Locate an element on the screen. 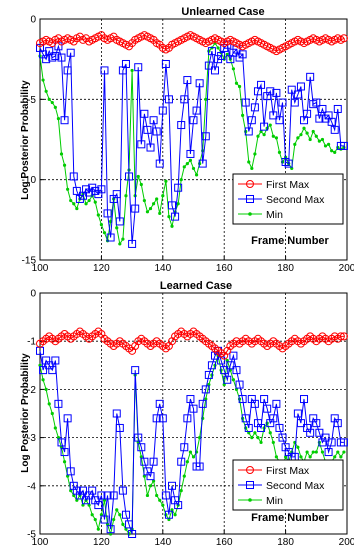  x-tick-label: 180 is located at coordinates (285, 268).